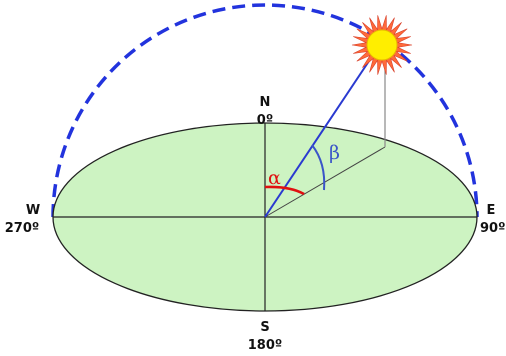  Describe the element at coordinates (382, 45) in the screenshot. I see `sun-icon` at that location.